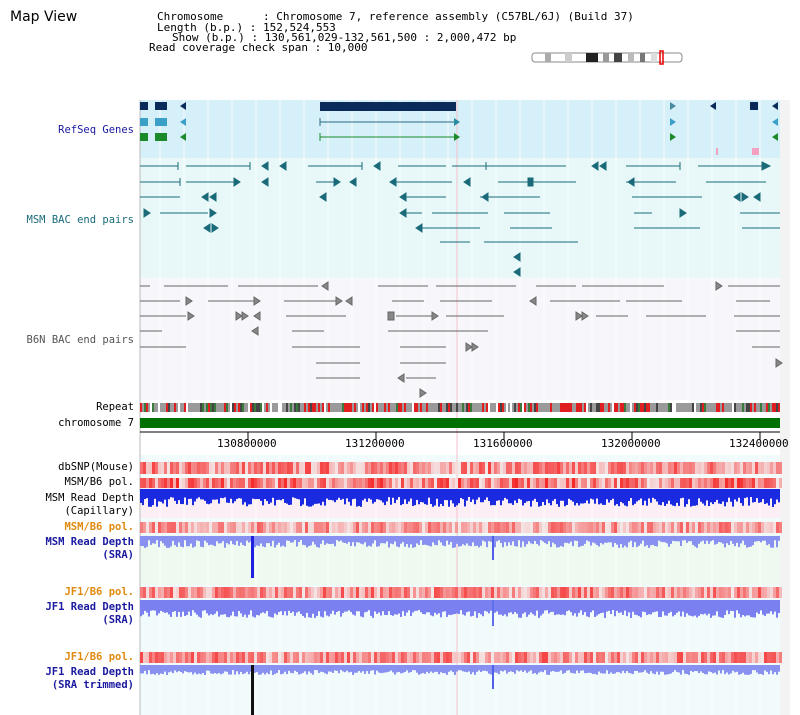  Describe the element at coordinates (503, 443) in the screenshot. I see `axis-tick-label: 131600000` at that location.